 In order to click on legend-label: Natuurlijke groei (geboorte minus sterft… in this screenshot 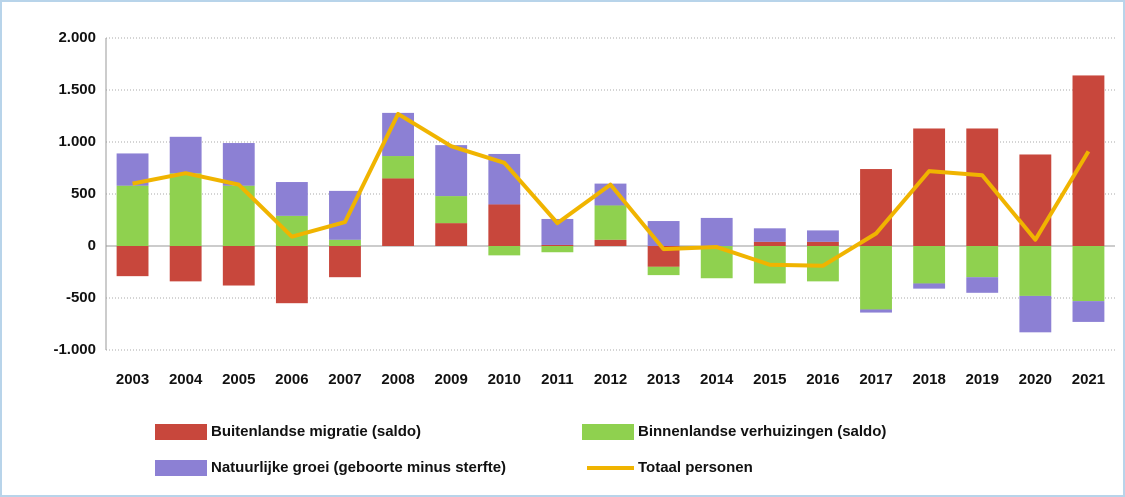, I will do `click(358, 467)`.